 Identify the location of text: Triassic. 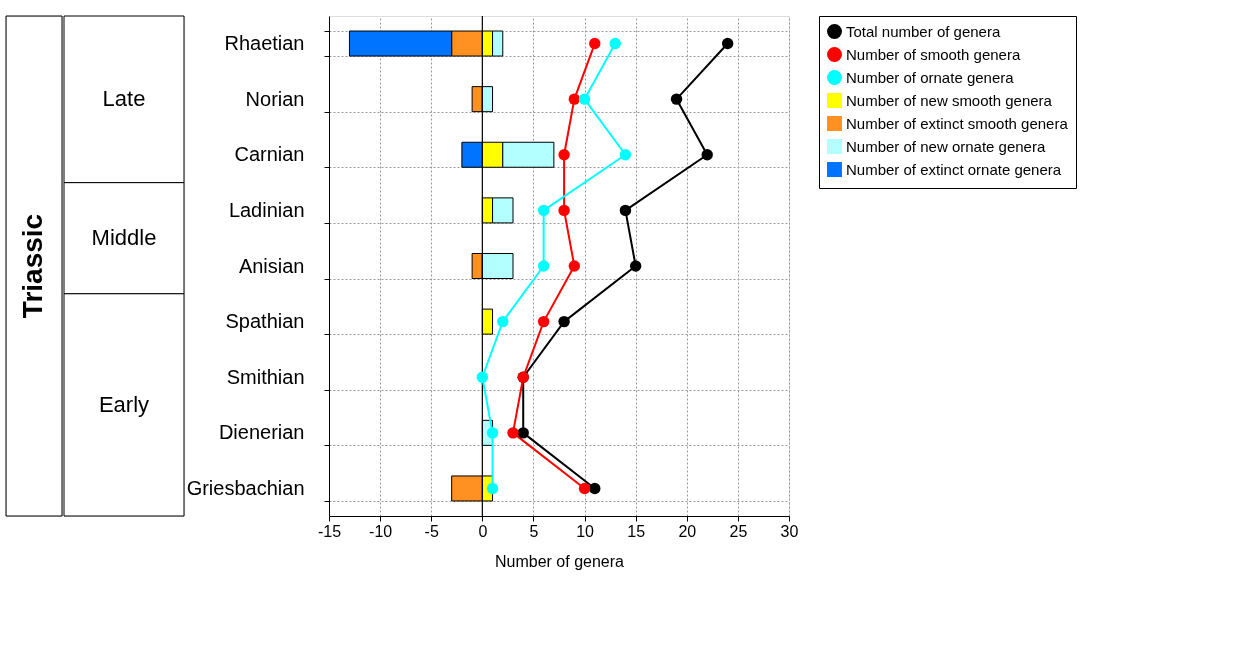
(32, 266).